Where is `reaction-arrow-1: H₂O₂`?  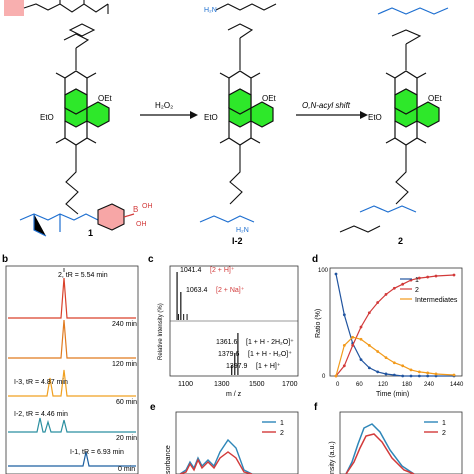 reaction-arrow-1: H₂O₂ is located at coordinates (169, 110).